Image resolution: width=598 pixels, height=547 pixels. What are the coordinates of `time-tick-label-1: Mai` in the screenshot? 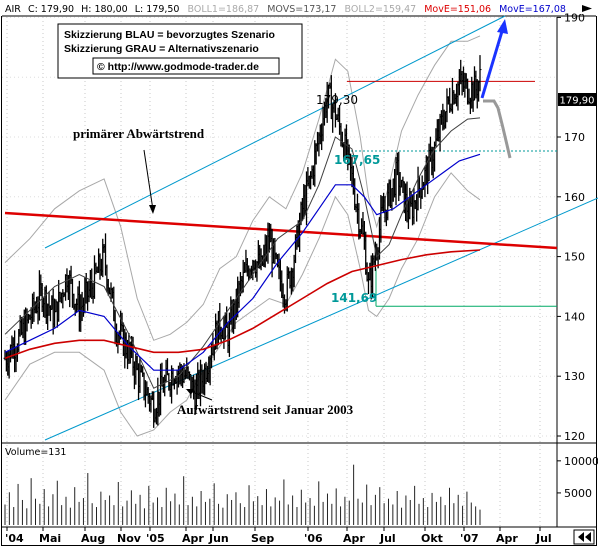 It's located at (50, 538).